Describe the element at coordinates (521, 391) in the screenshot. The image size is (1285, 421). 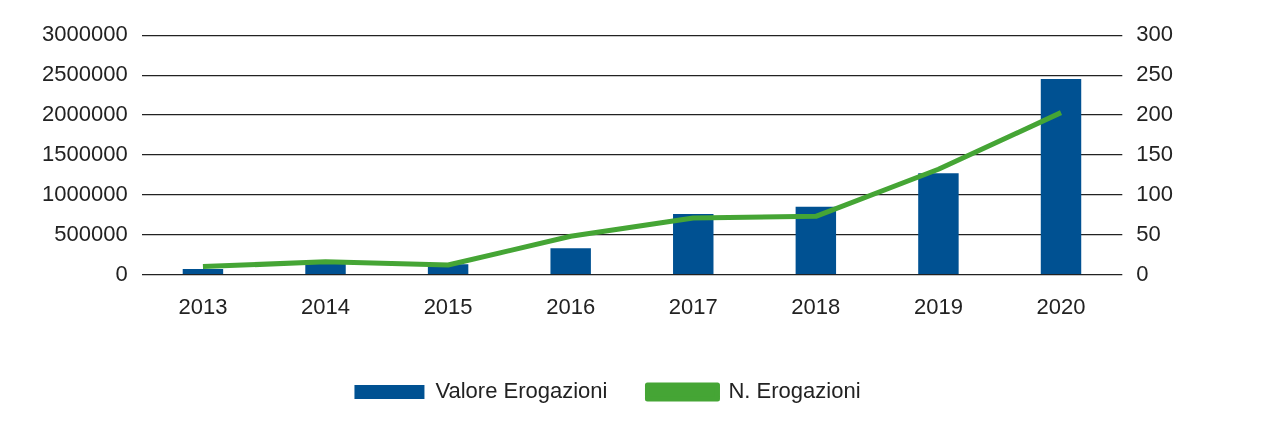
I see `legend-label: Valore Erogazioni` at that location.